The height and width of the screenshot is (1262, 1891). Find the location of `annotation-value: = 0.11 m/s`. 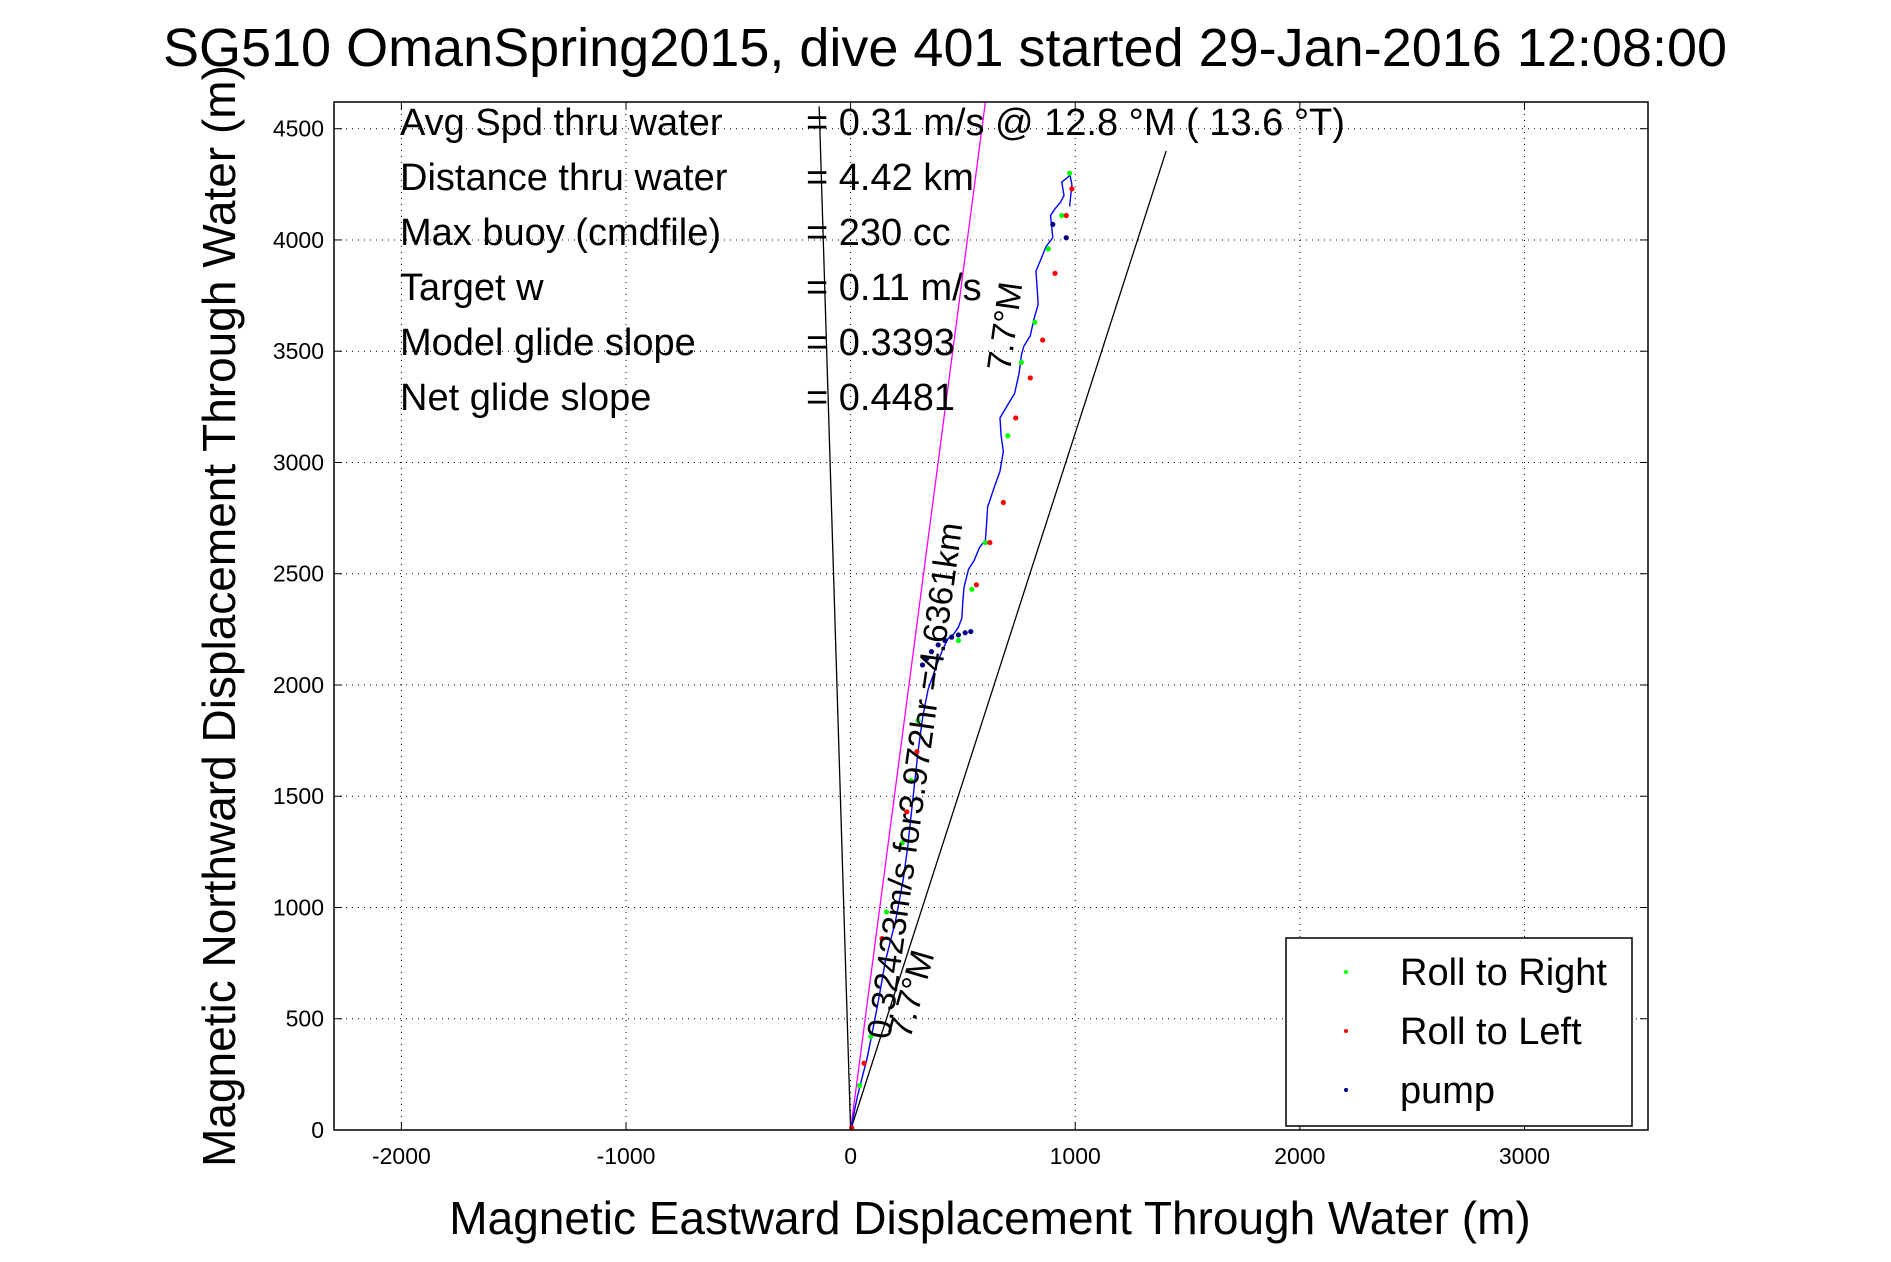

annotation-value: = 0.11 m/s is located at coordinates (894, 288).